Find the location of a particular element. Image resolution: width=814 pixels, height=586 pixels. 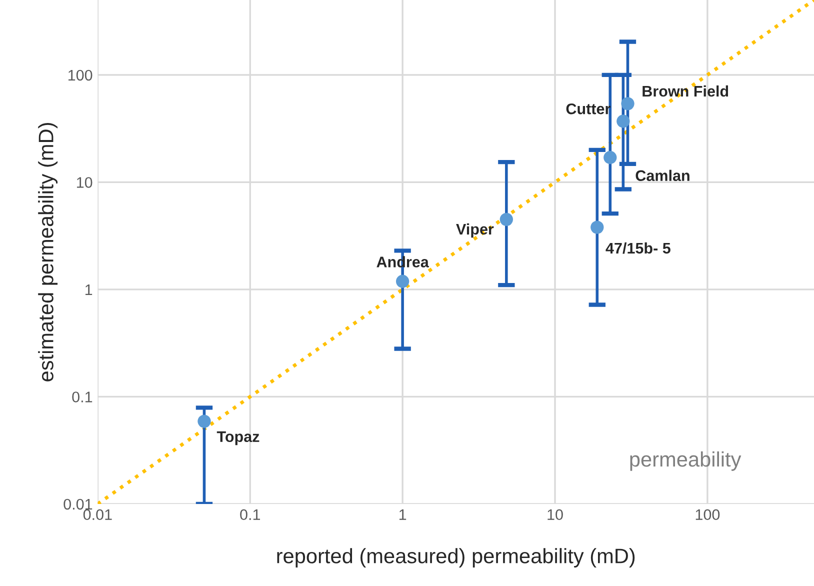

y-tick-label: 0.01 is located at coordinates (78, 504).